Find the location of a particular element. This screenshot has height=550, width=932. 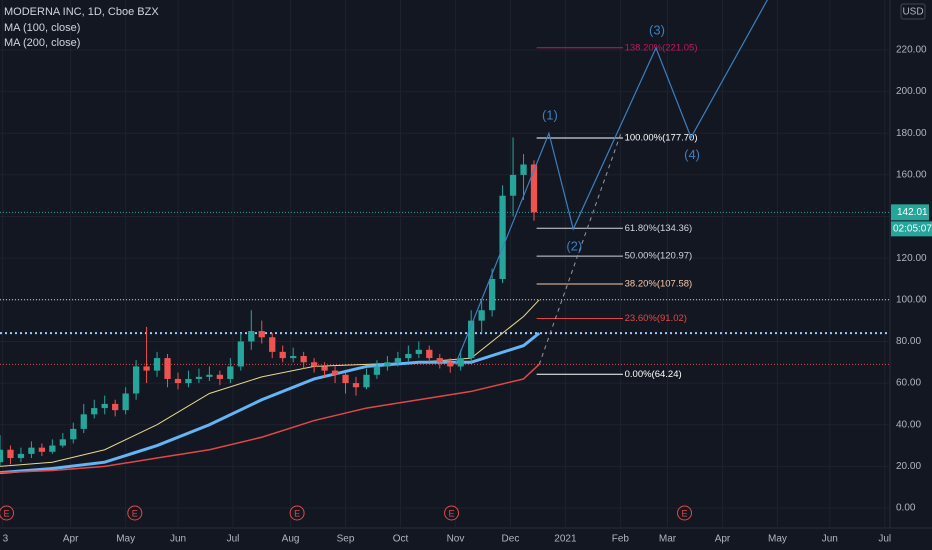

legend-entry: MA (200, close) is located at coordinates (42, 43).